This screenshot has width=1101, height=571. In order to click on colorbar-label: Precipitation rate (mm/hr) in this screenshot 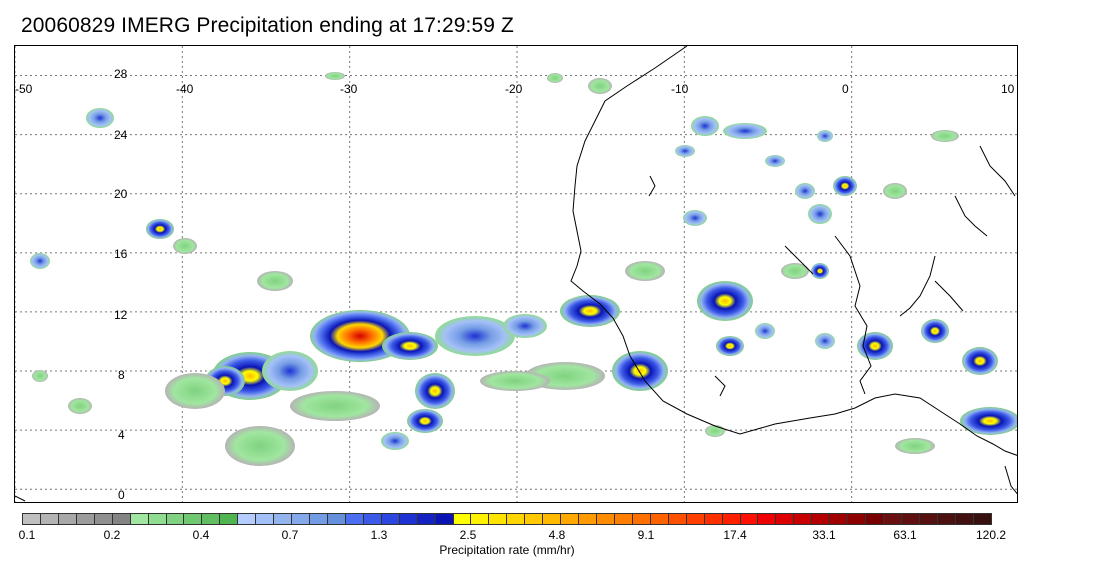, I will do `click(507, 550)`.